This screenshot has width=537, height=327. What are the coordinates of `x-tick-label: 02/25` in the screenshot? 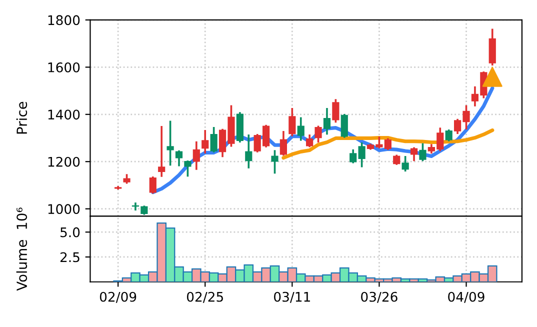 It's located at (204, 297).